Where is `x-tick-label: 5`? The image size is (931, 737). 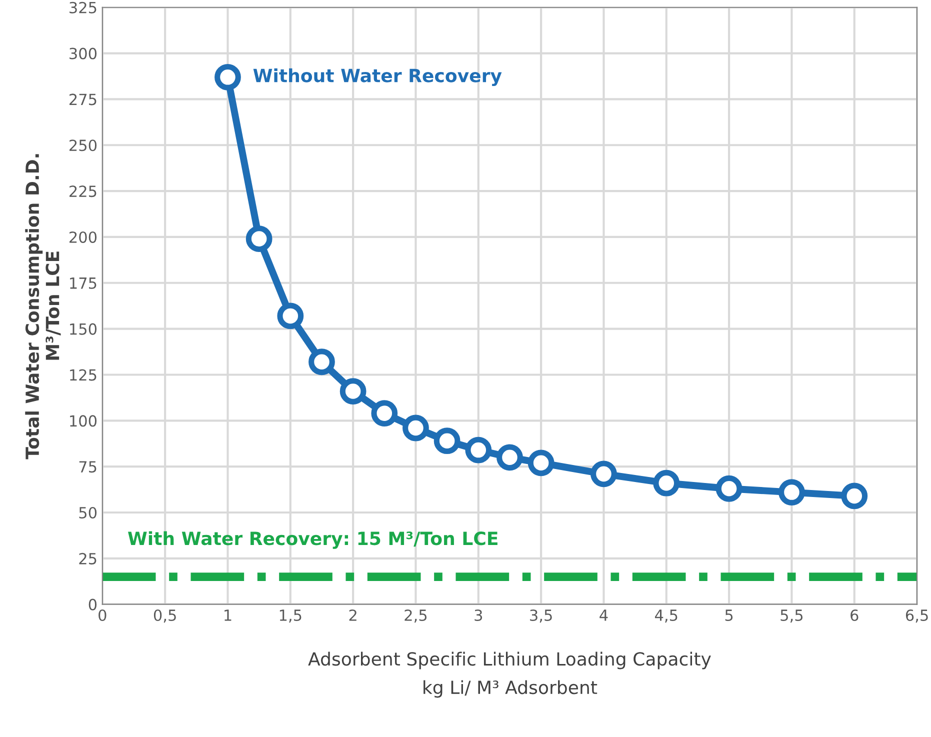
x-tick-label: 5 is located at coordinates (729, 616).